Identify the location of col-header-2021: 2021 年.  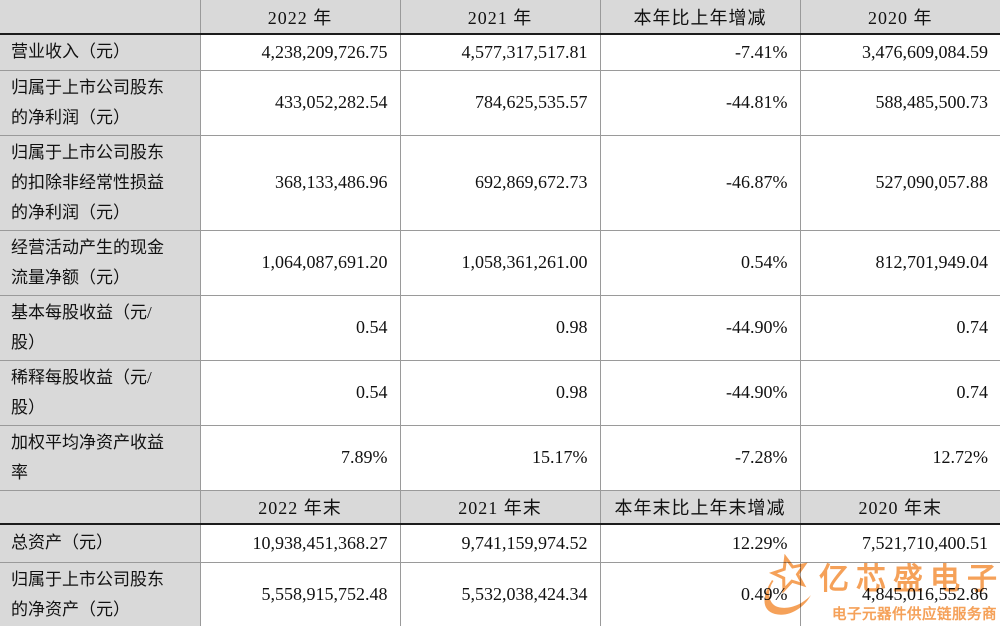
(499, 17).